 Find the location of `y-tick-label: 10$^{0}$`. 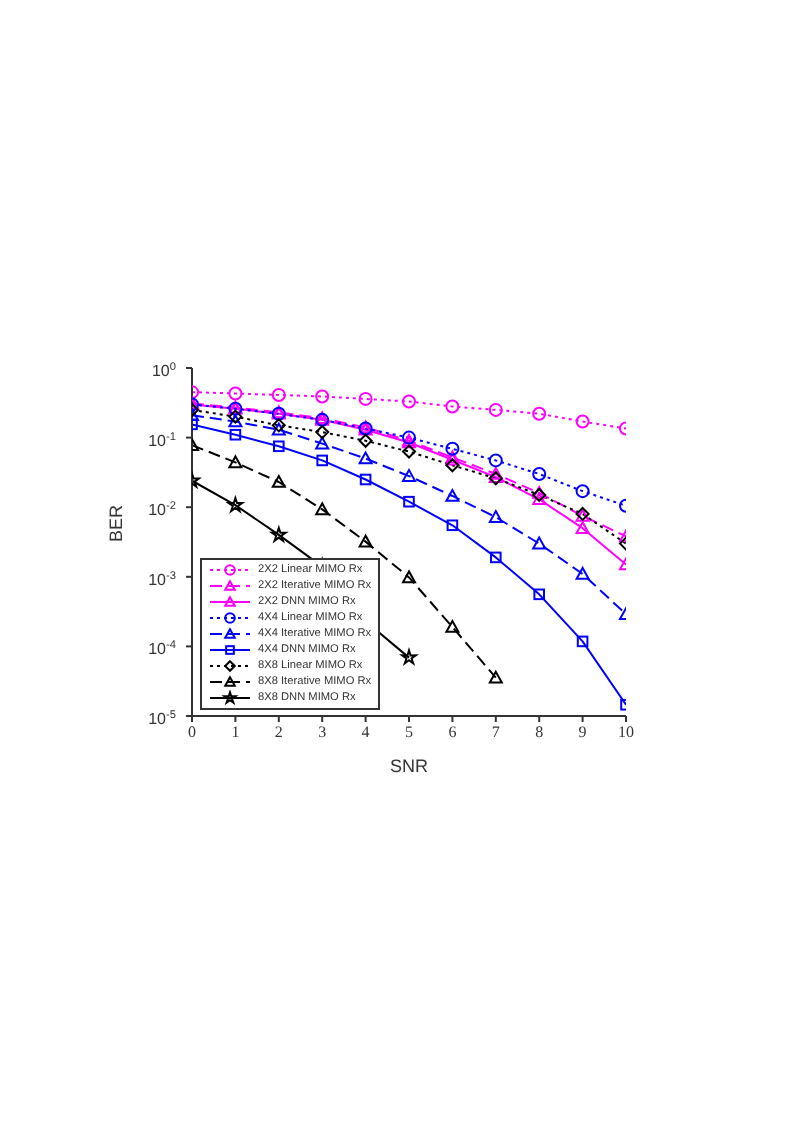

y-tick-label: 10$^{0}$ is located at coordinates (163, 371).